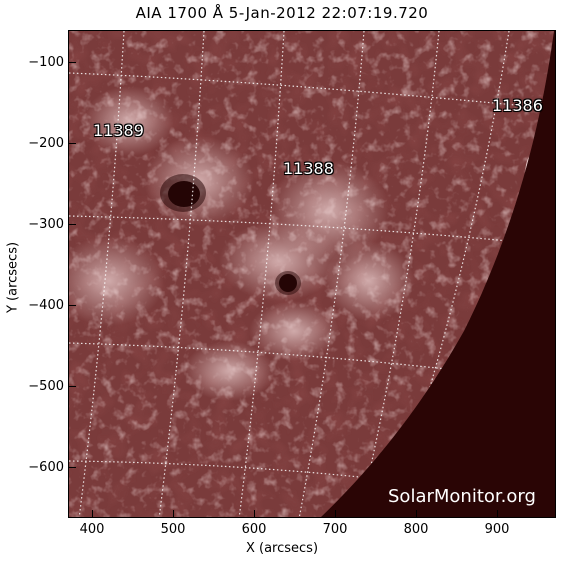 This screenshot has width=564, height=564. What do you see at coordinates (13, 277) in the screenshot?
I see `y-axis-label: Y (arcsecs)` at bounding box center [13, 277].